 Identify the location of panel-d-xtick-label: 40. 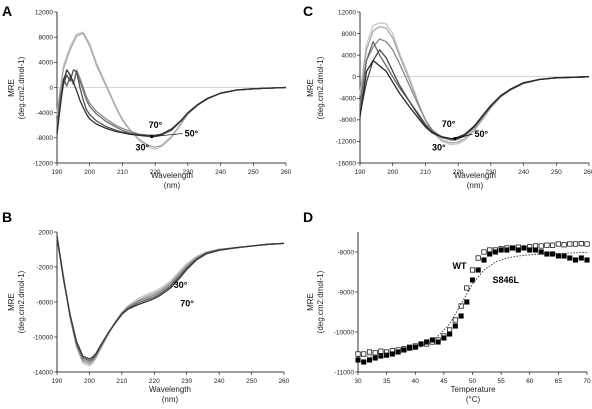
(416, 381).